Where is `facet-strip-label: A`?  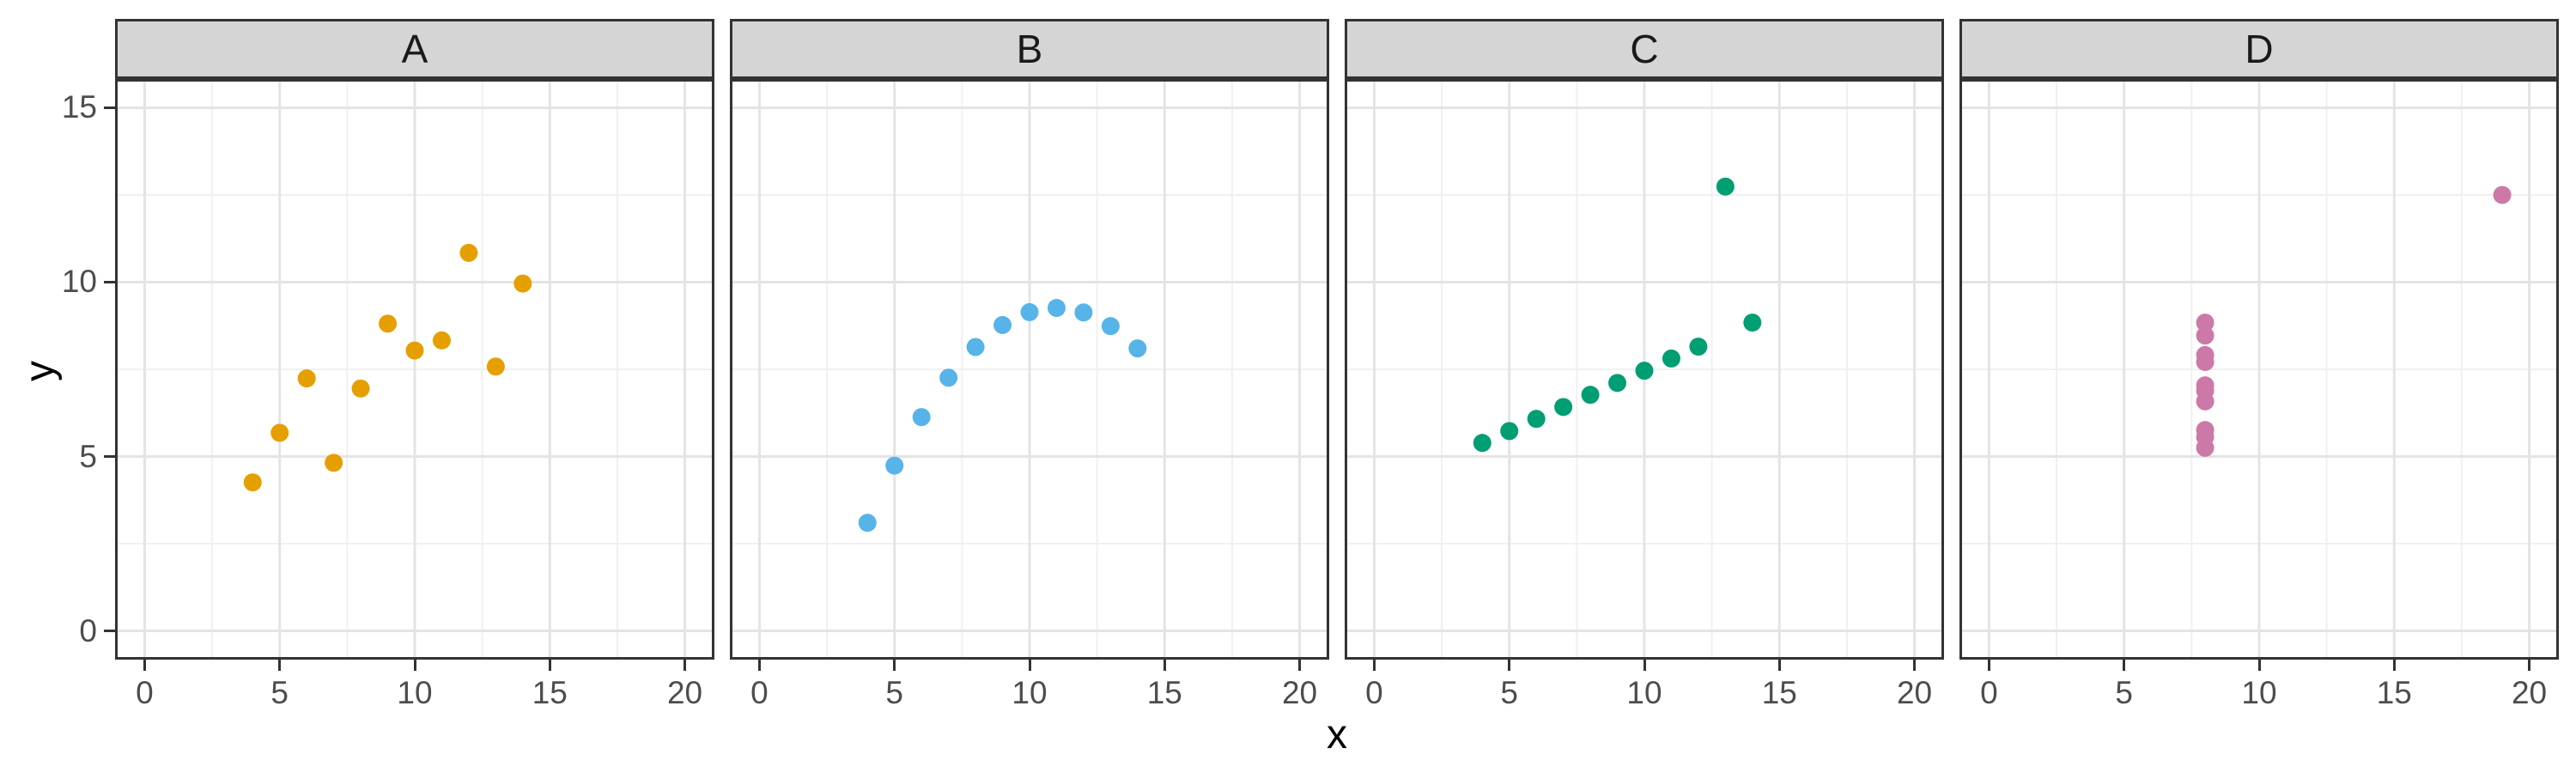
facet-strip-label: A is located at coordinates (414, 49).